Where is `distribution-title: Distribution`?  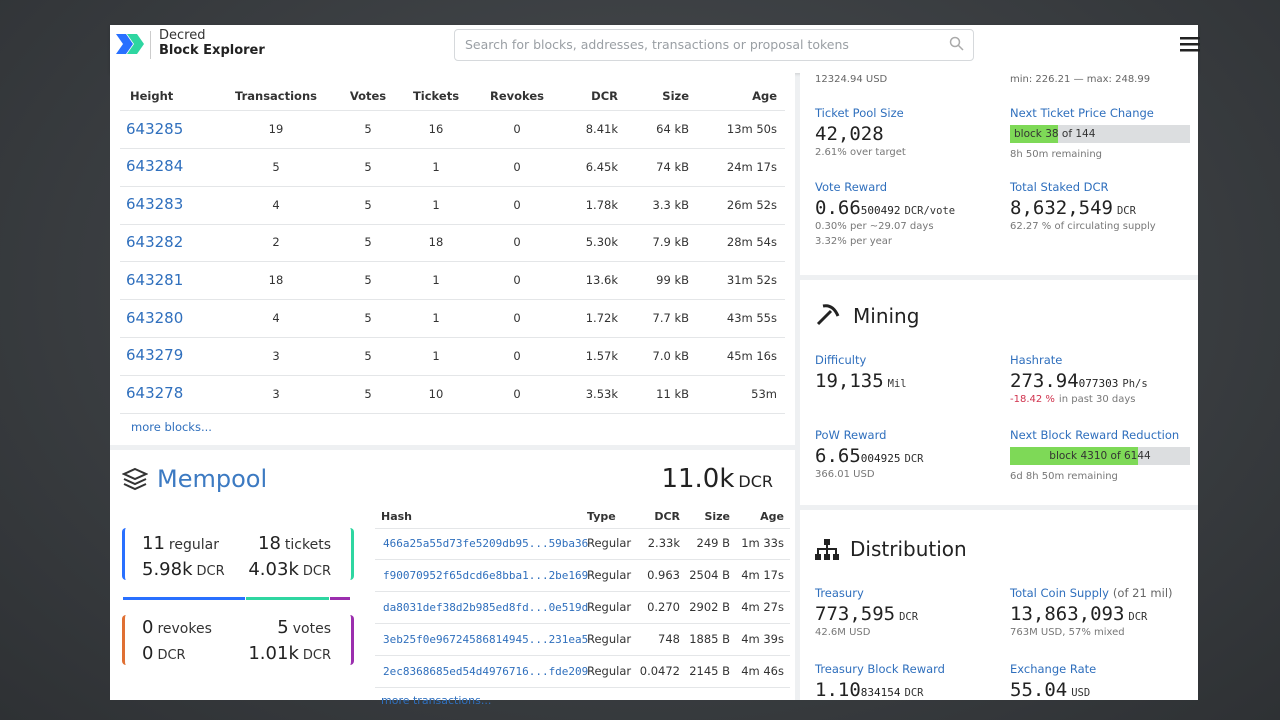 distribution-title: Distribution is located at coordinates (908, 549).